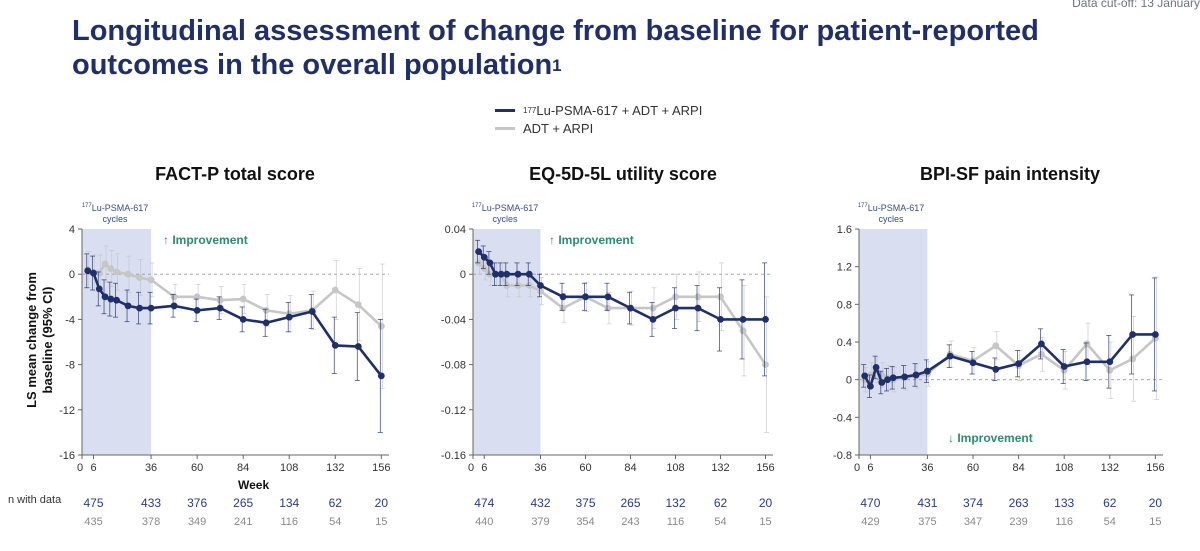 The image size is (1200, 551). I want to click on y-tick-label-2-0: 1.6, so click(844, 230).